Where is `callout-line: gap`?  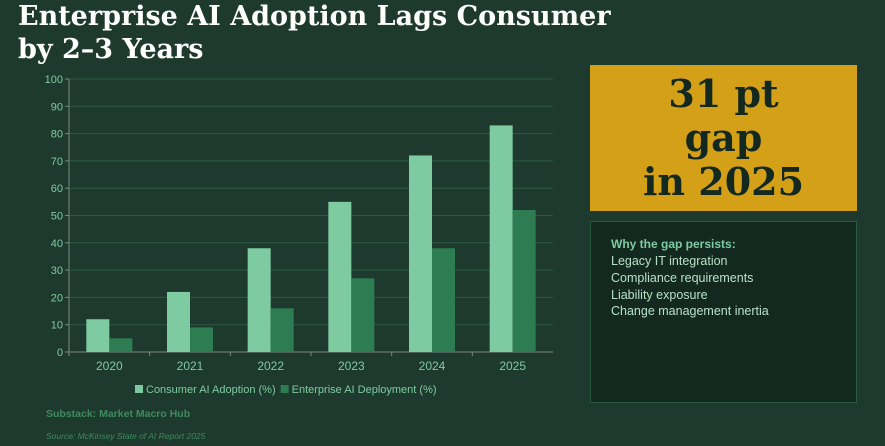
callout-line: gap is located at coordinates (723, 137).